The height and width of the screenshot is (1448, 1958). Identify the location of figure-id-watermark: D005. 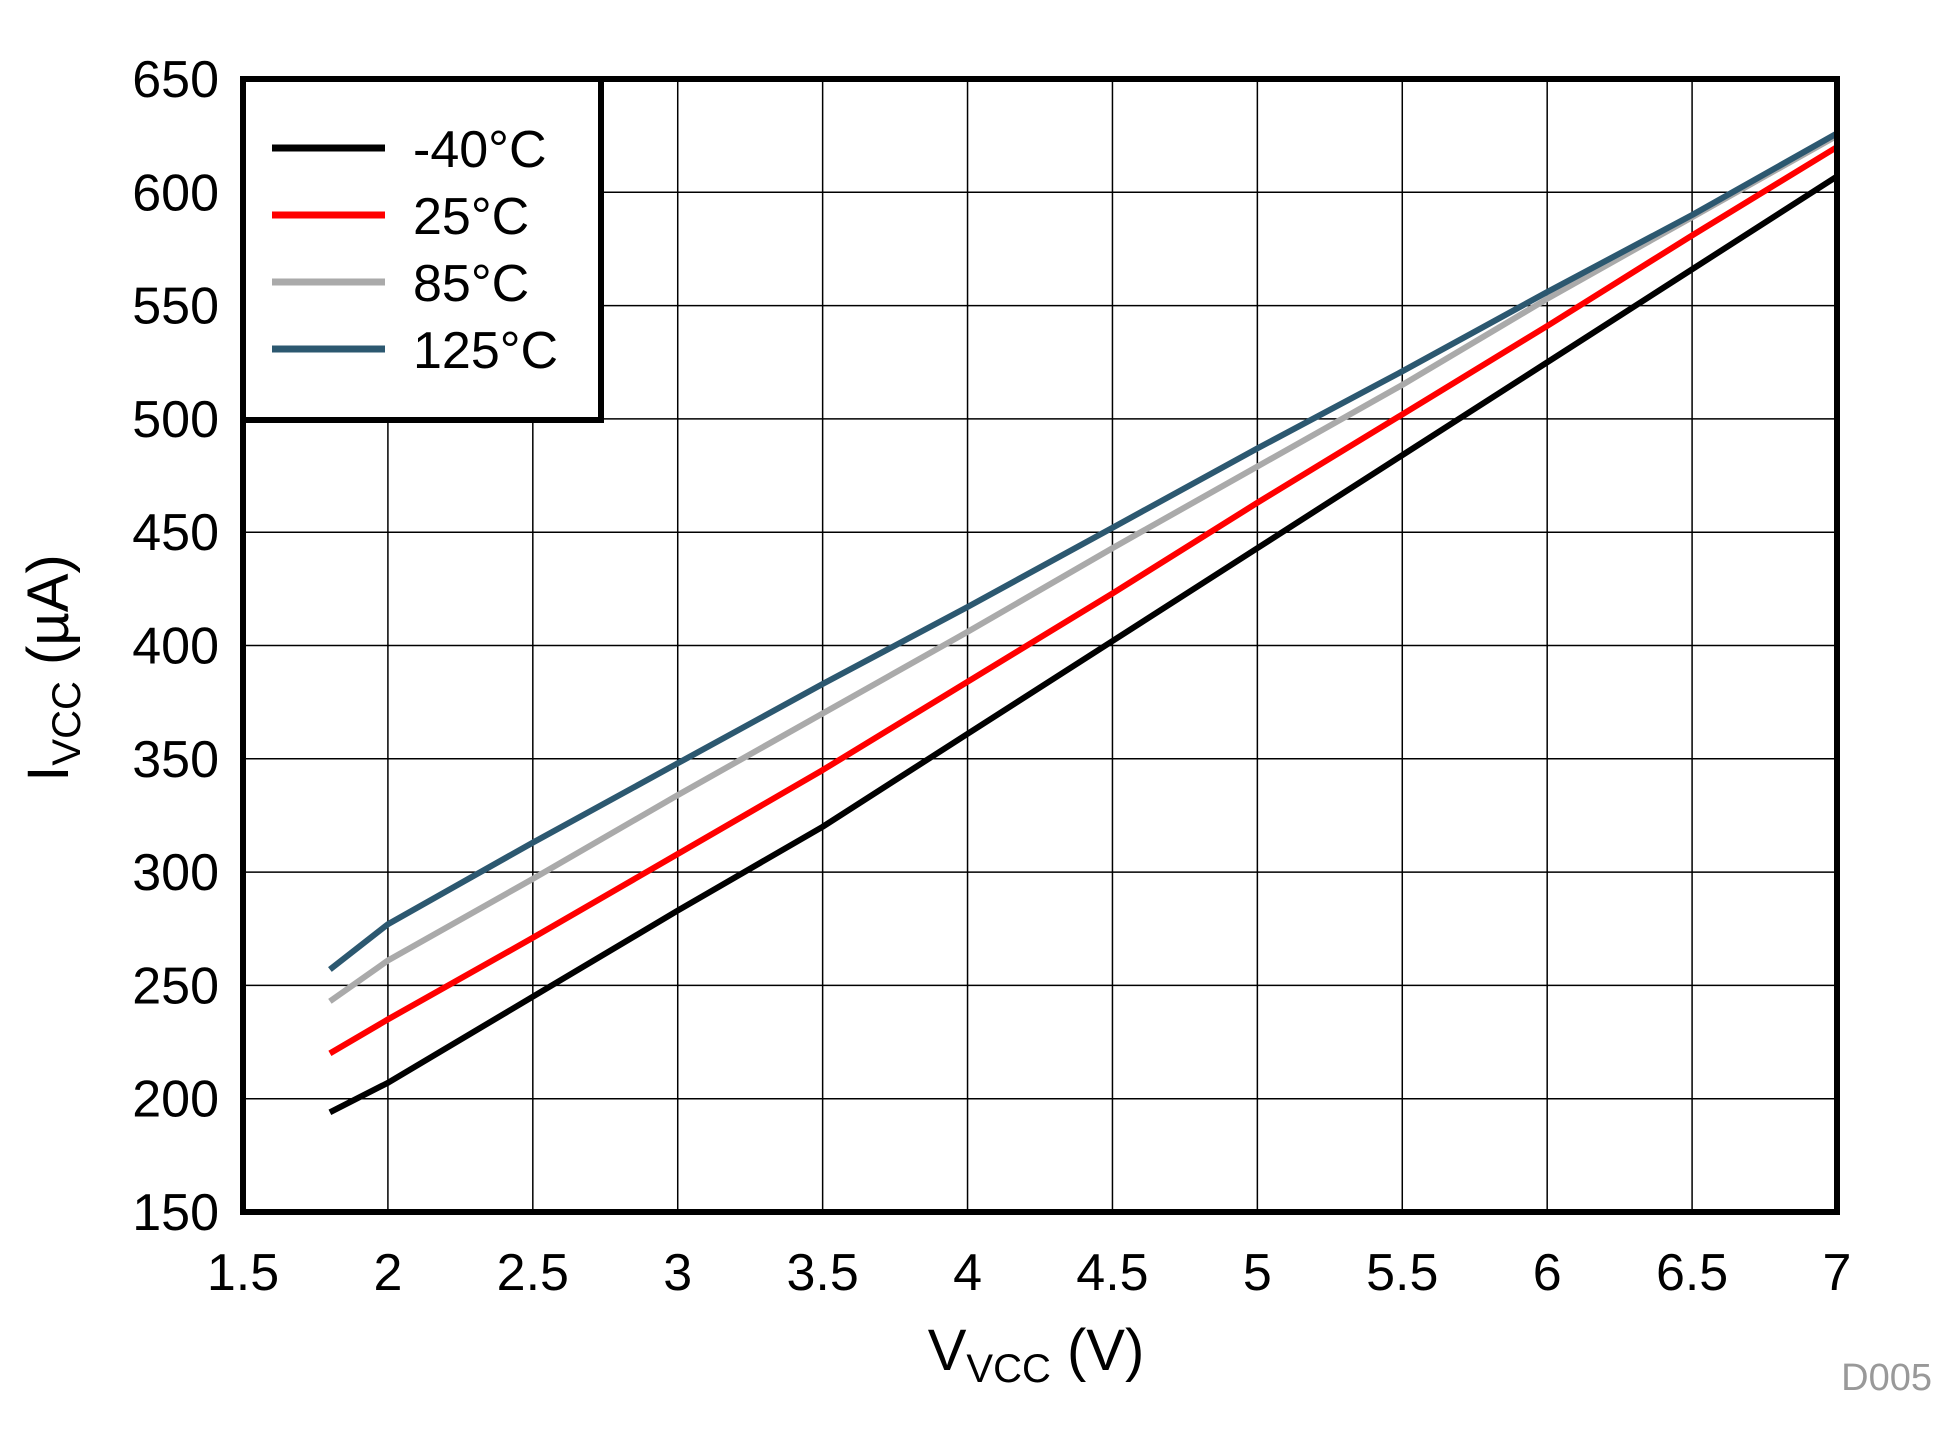
(1886, 1378).